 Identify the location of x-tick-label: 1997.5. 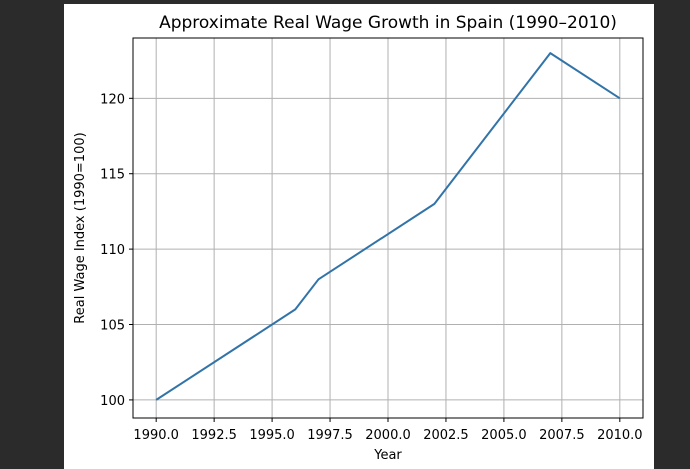
(330, 435).